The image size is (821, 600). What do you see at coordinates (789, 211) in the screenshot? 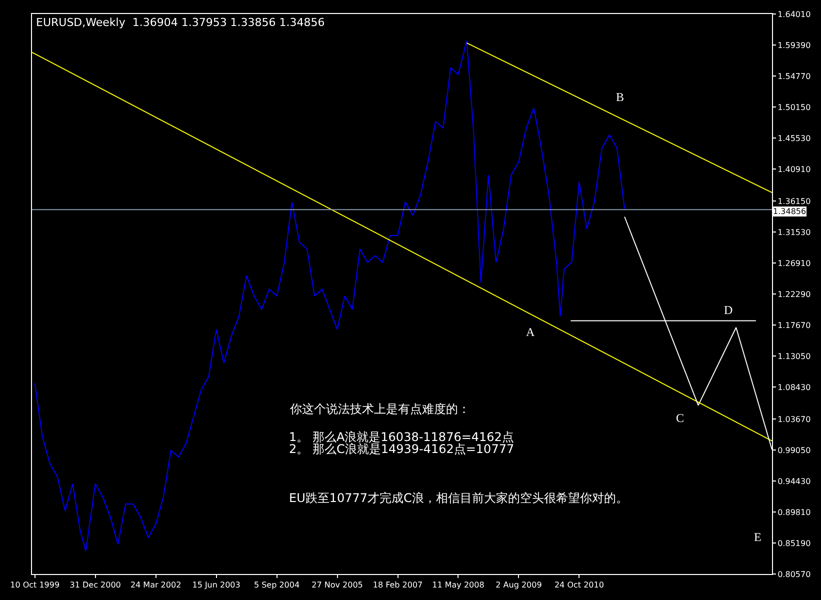
I see `ref-line-label: 1.34856` at bounding box center [789, 211].